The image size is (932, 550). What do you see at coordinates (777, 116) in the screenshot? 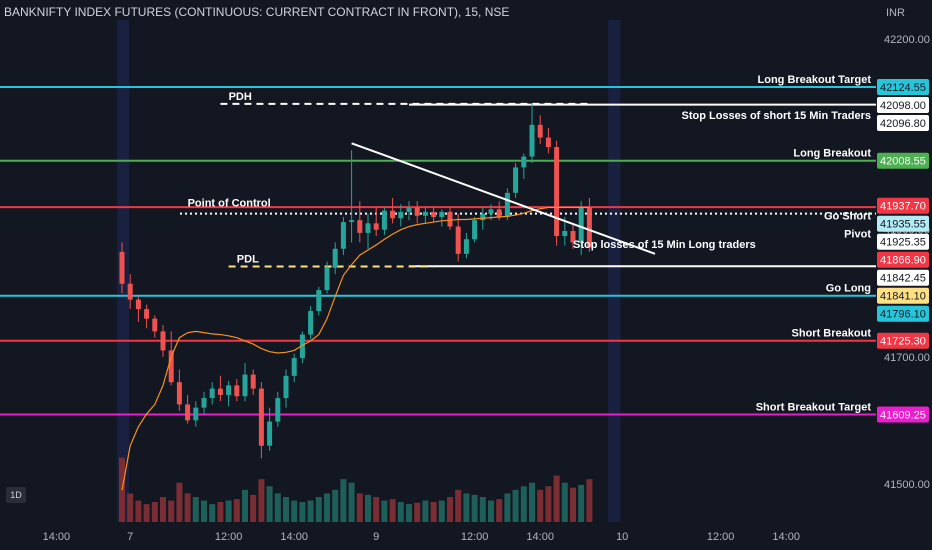
I see `level-label: Stop Losses of short 15 Min Traders` at bounding box center [777, 116].